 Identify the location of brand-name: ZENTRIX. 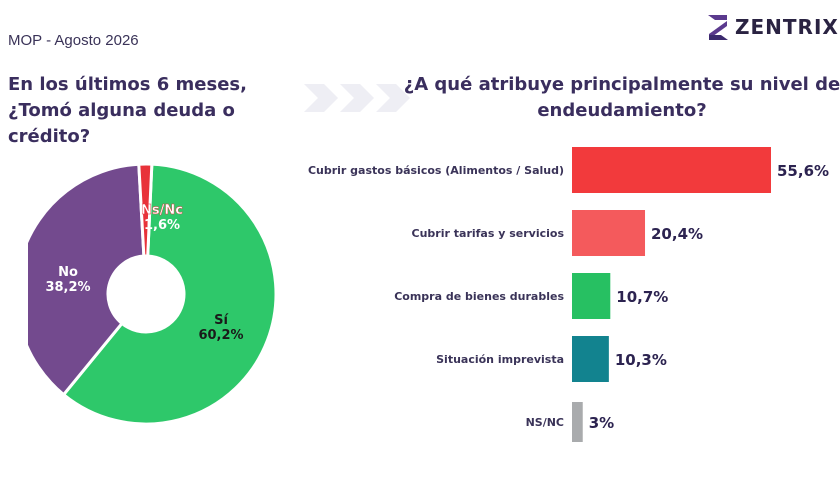
(787, 27).